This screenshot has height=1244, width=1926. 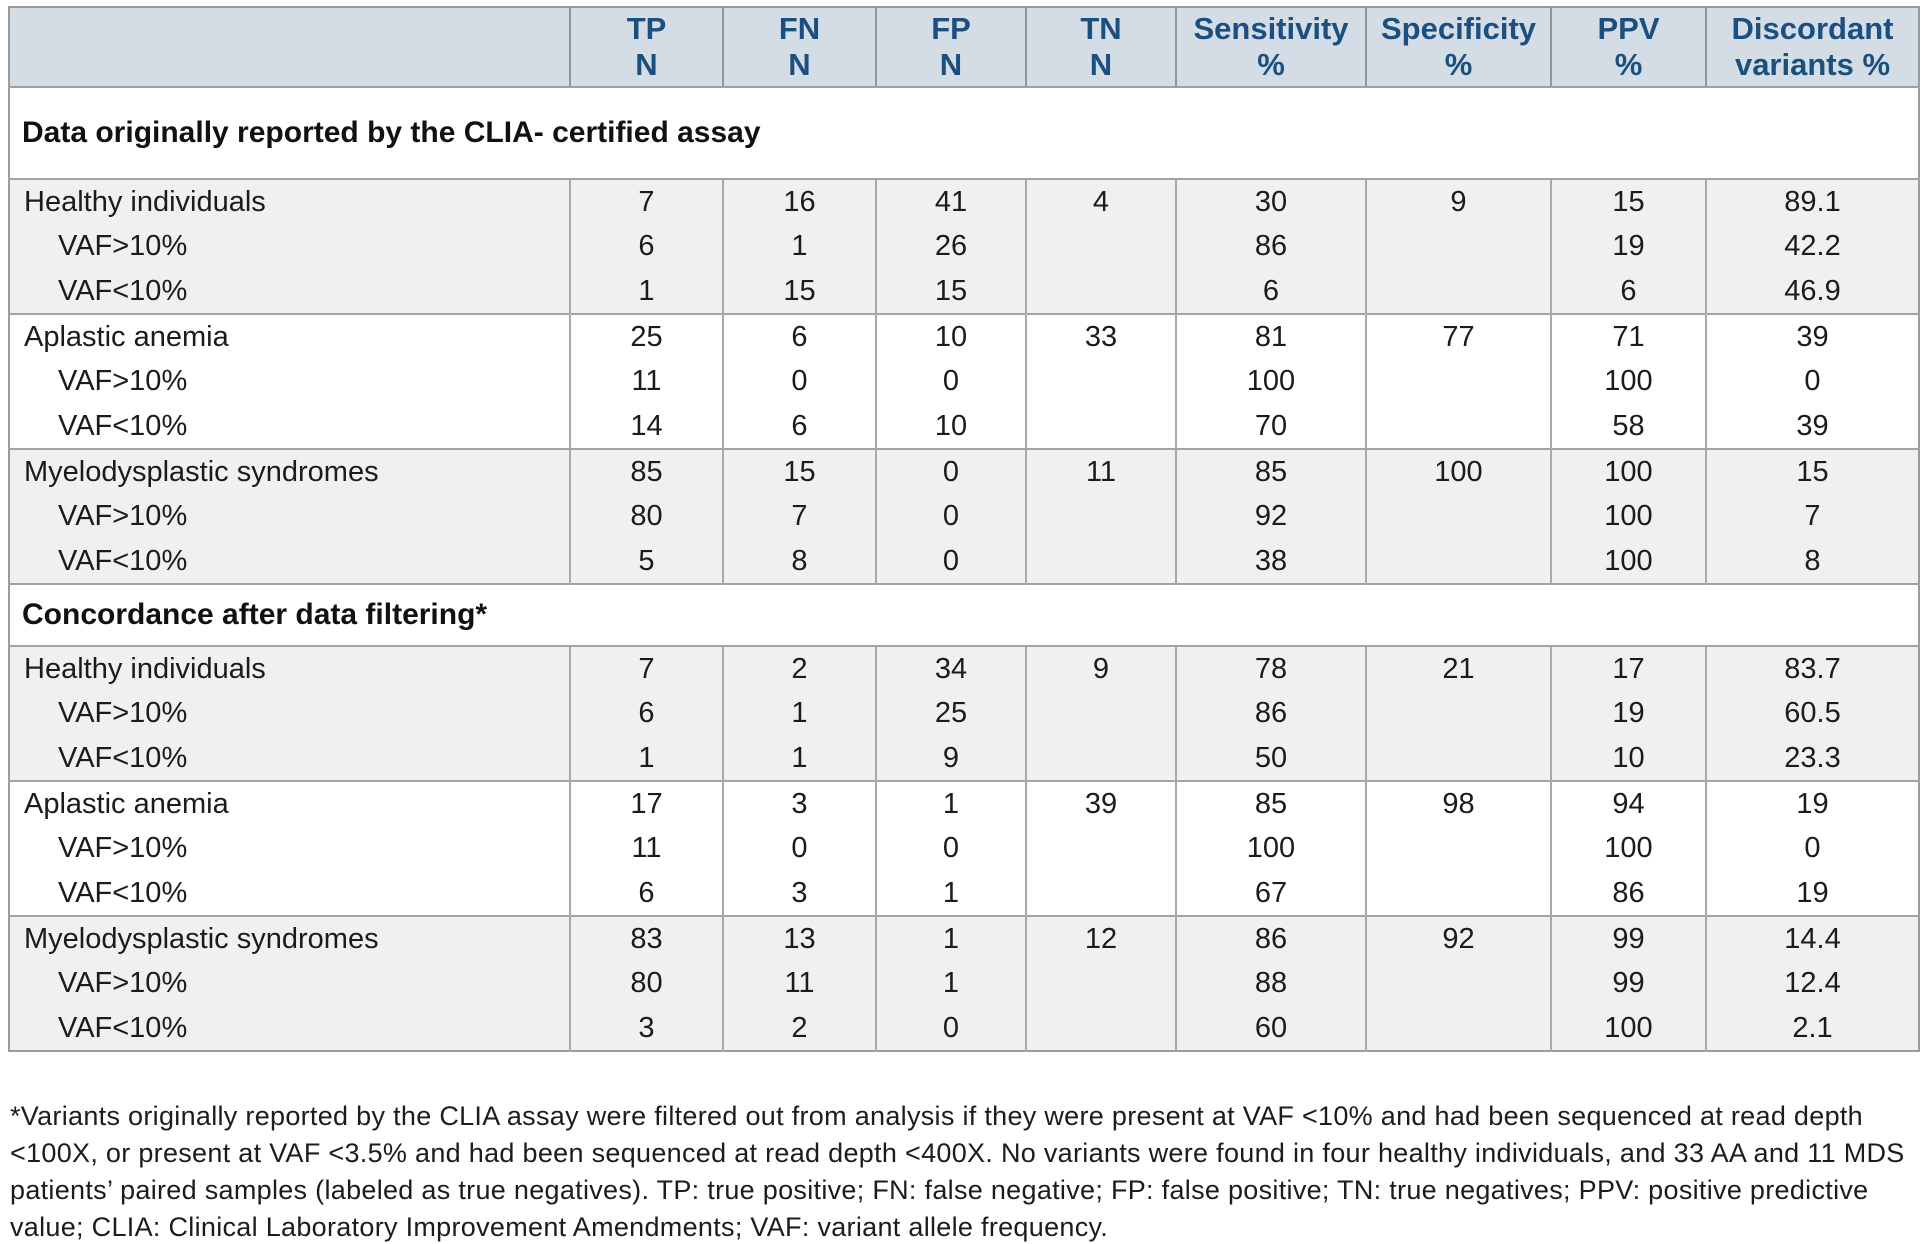 What do you see at coordinates (1812, 28) in the screenshot?
I see `column-header-line1: Discordant` at bounding box center [1812, 28].